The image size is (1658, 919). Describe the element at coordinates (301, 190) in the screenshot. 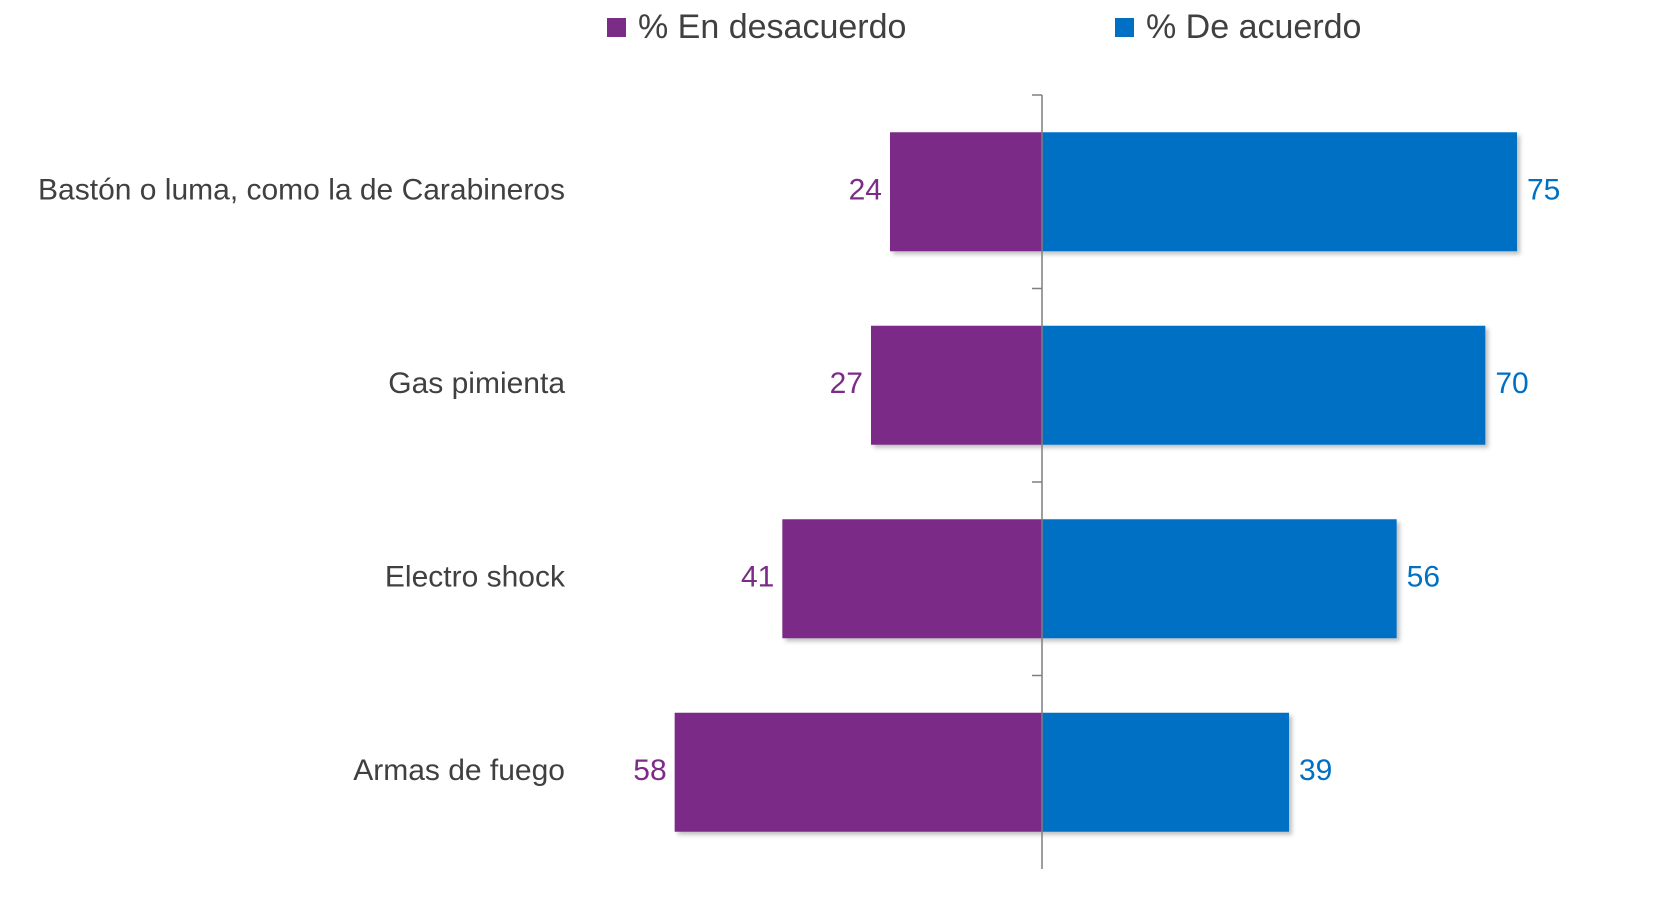

I see `category-label: Bastón o luma, como la de Carabineros` at that location.